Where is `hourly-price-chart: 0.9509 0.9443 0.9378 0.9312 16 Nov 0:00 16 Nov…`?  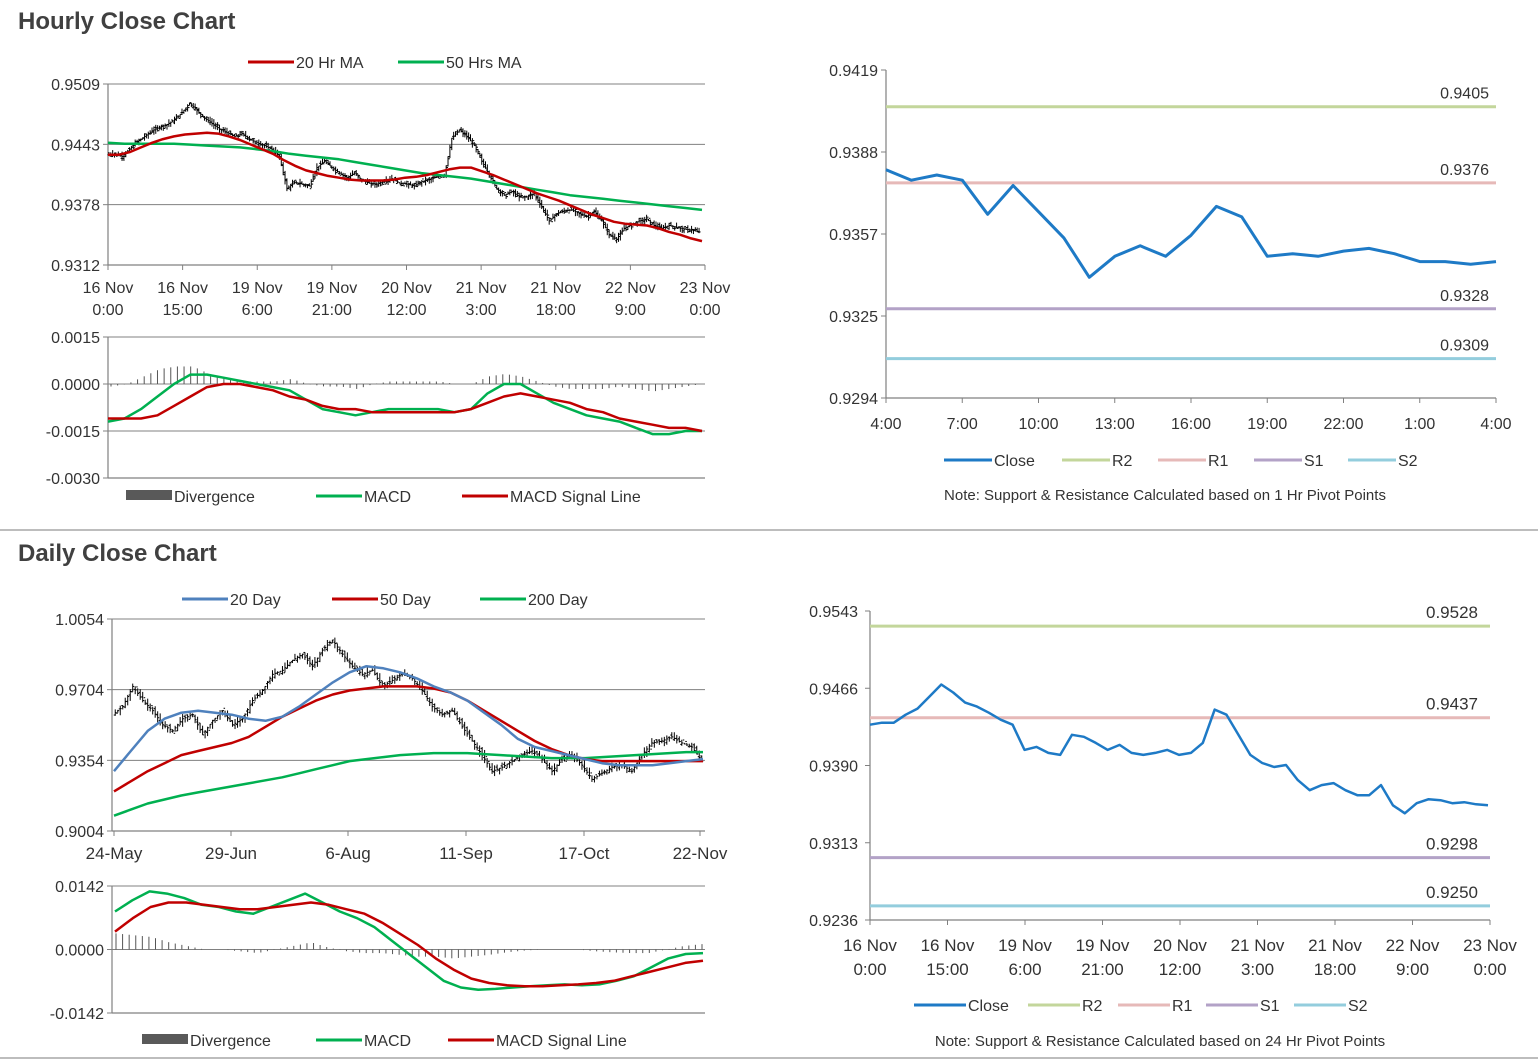
hourly-price-chart: 0.9509 0.9443 0.9378 0.9312 16 Nov 0:00 16 Nov… is located at coordinates (390, 187).